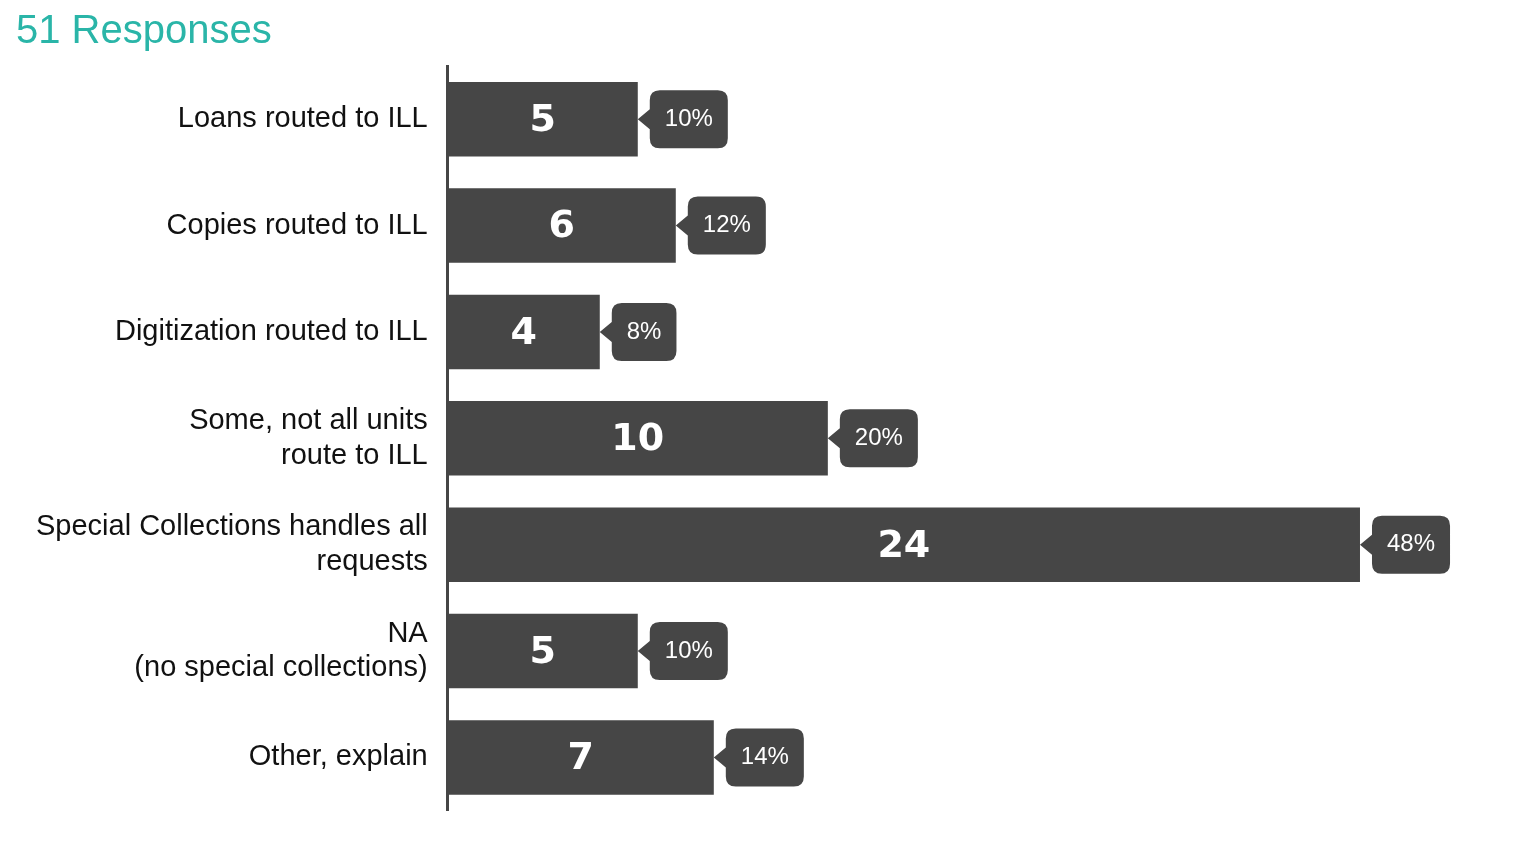  What do you see at coordinates (561, 224) in the screenshot?
I see `data-label: 6` at bounding box center [561, 224].